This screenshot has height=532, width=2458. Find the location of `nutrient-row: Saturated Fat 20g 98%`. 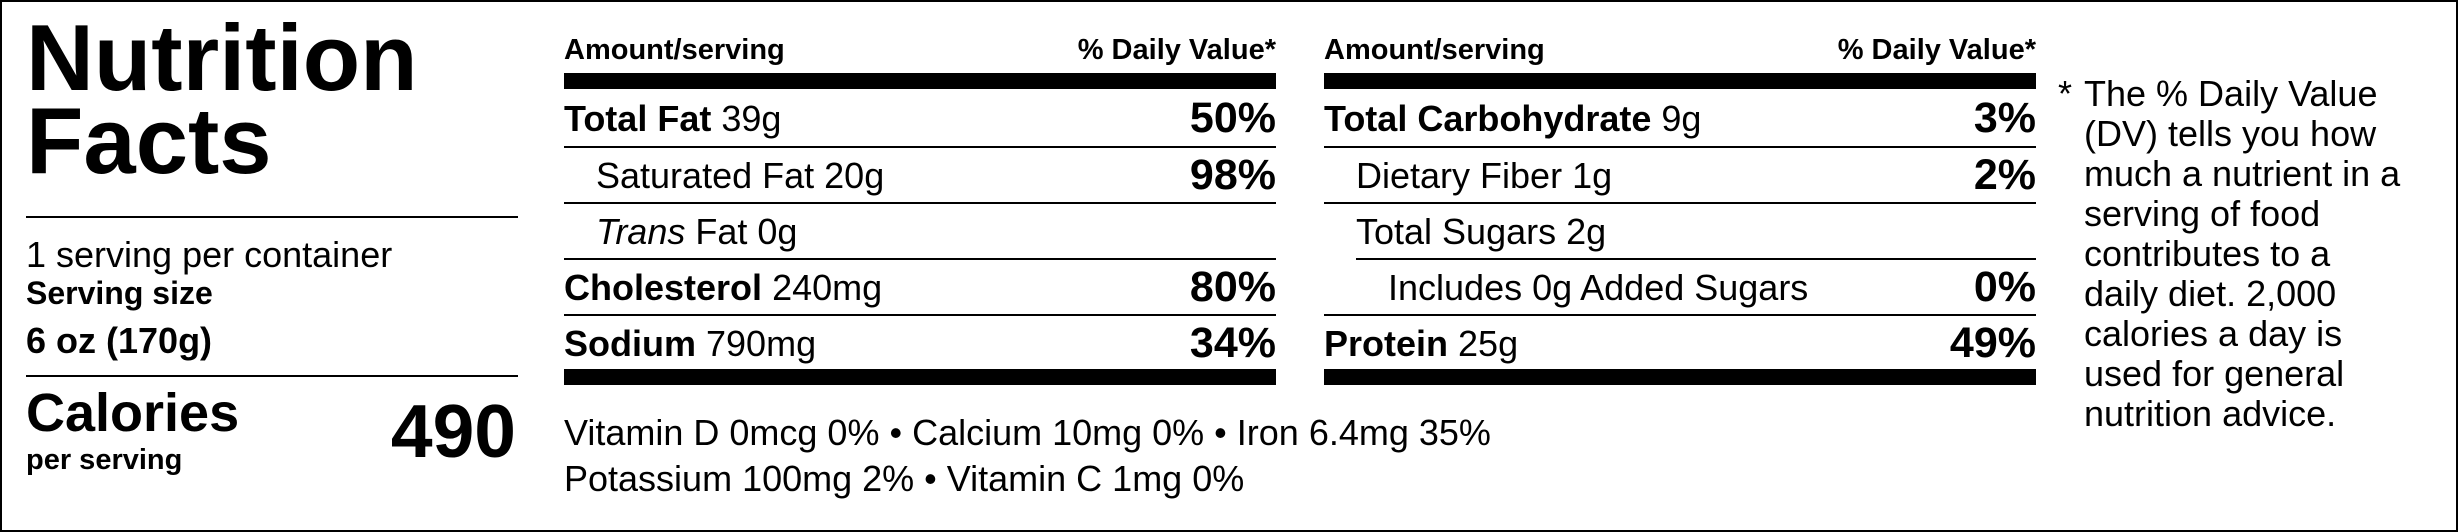

nutrient-row: Saturated Fat 20g 98% is located at coordinates (920, 175).